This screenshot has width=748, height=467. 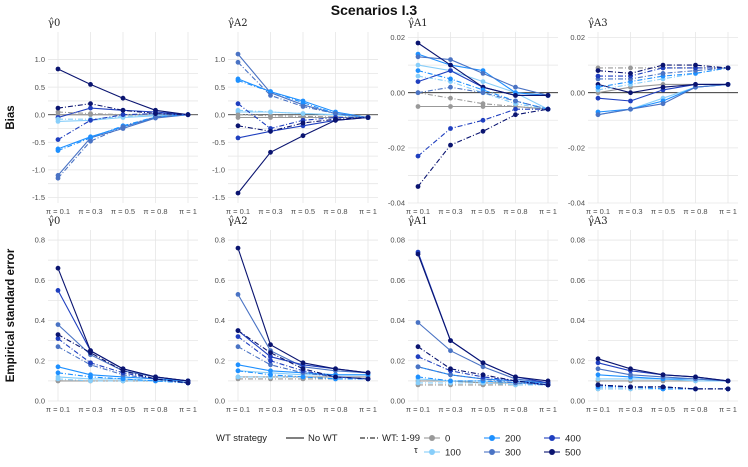 I want to click on panel-title: γ̂A2, so click(x=238, y=23).